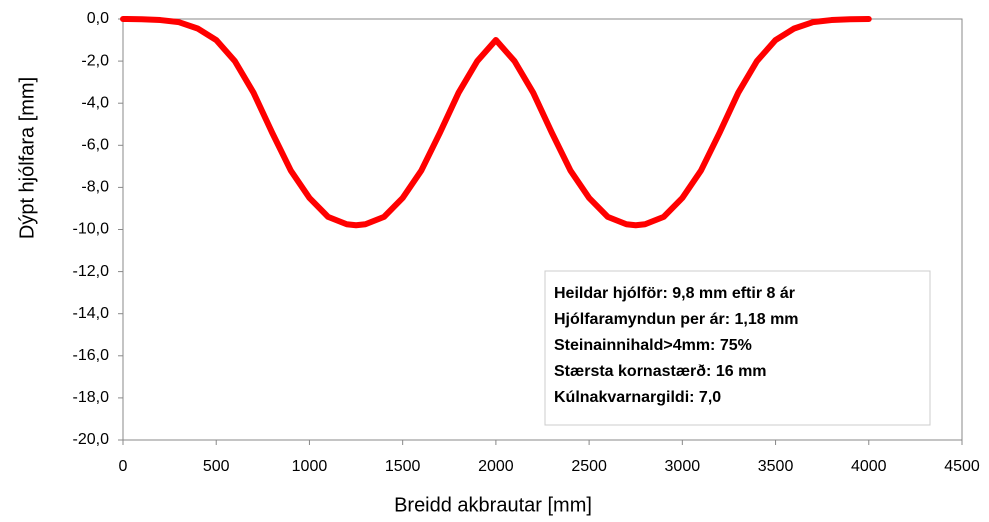  Describe the element at coordinates (91, 355) in the screenshot. I see `y-tick-label: -16,0` at that location.